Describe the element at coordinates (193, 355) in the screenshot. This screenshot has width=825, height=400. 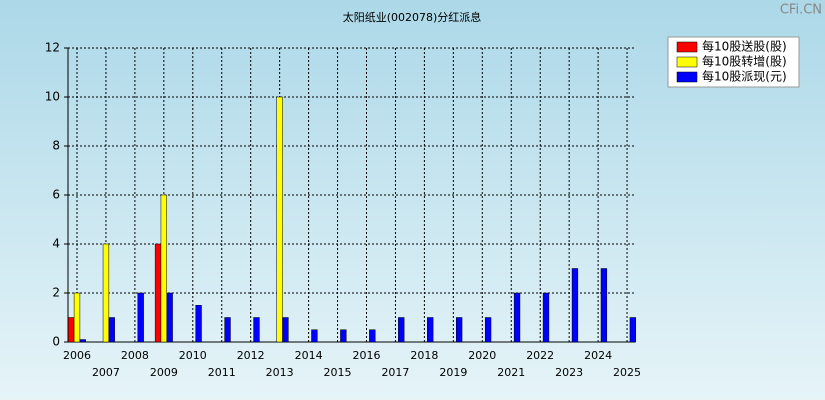
I see `x-tick-label: 2010` at that location.